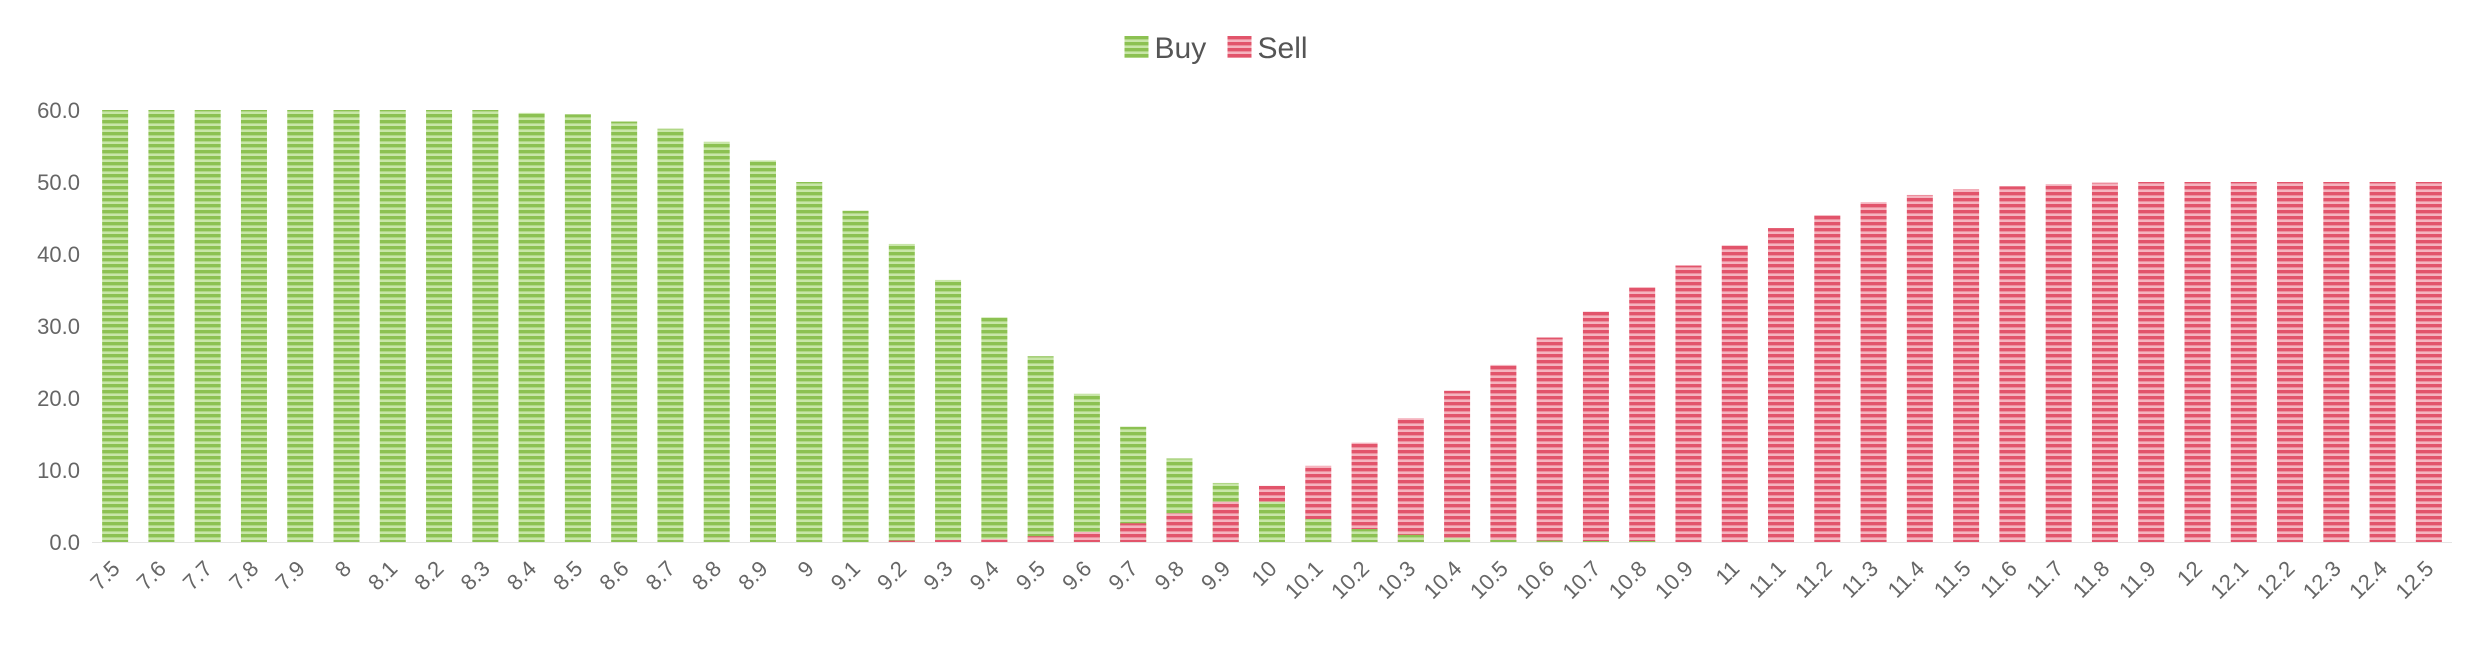  What do you see at coordinates (845, 575) in the screenshot?
I see `x-tick-label: 9.1` at bounding box center [845, 575].